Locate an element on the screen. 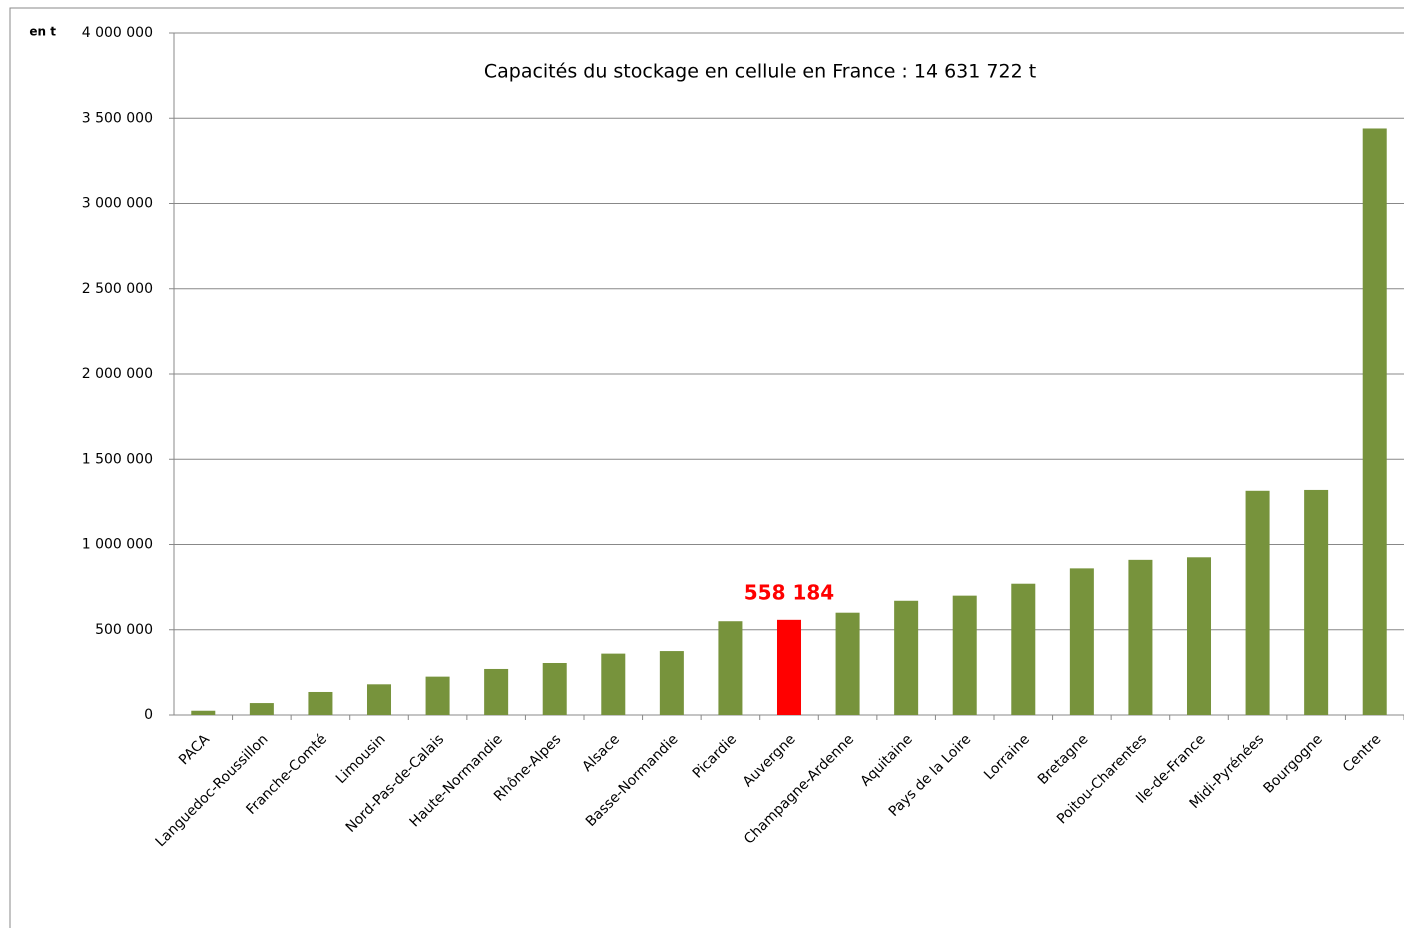 The image size is (1404, 928). x-tick-label: Picardie is located at coordinates (715, 756).